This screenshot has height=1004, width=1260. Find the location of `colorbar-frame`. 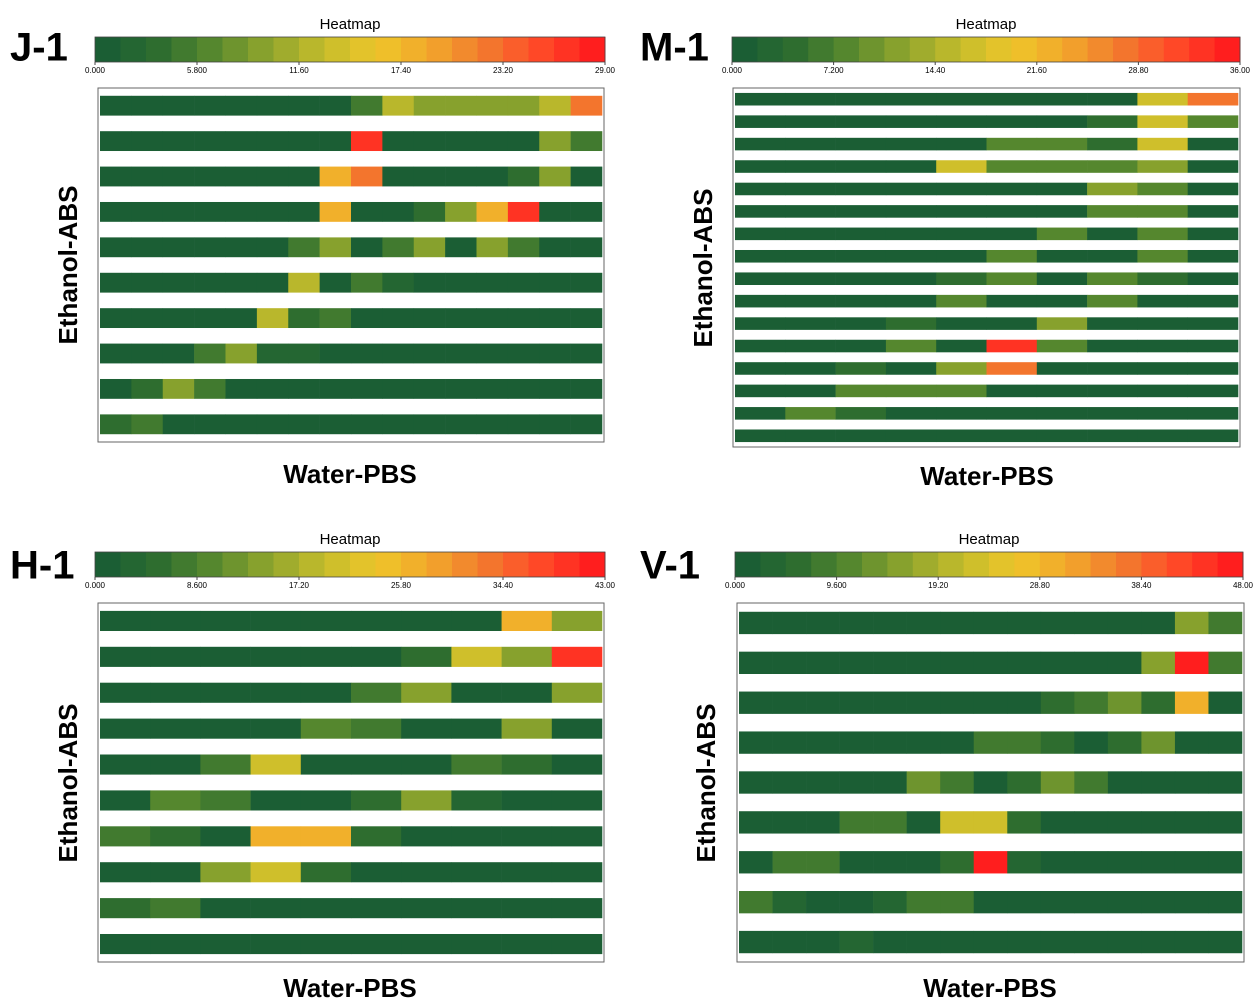

colorbar-frame is located at coordinates (986, 49).